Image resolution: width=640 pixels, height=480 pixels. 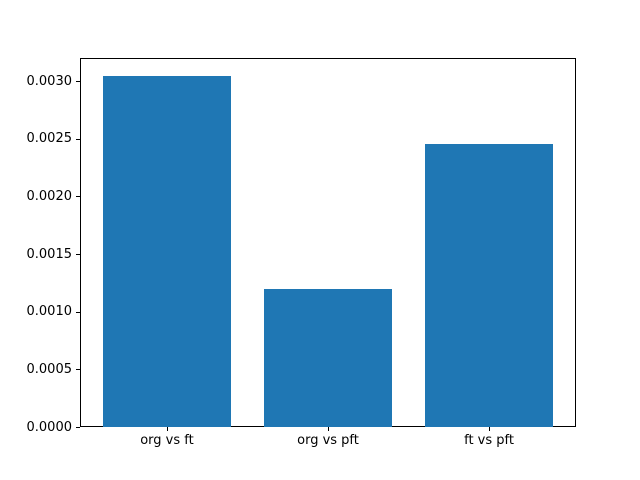 What do you see at coordinates (49, 139) in the screenshot?
I see `y-tick-label: 0.0025` at bounding box center [49, 139].